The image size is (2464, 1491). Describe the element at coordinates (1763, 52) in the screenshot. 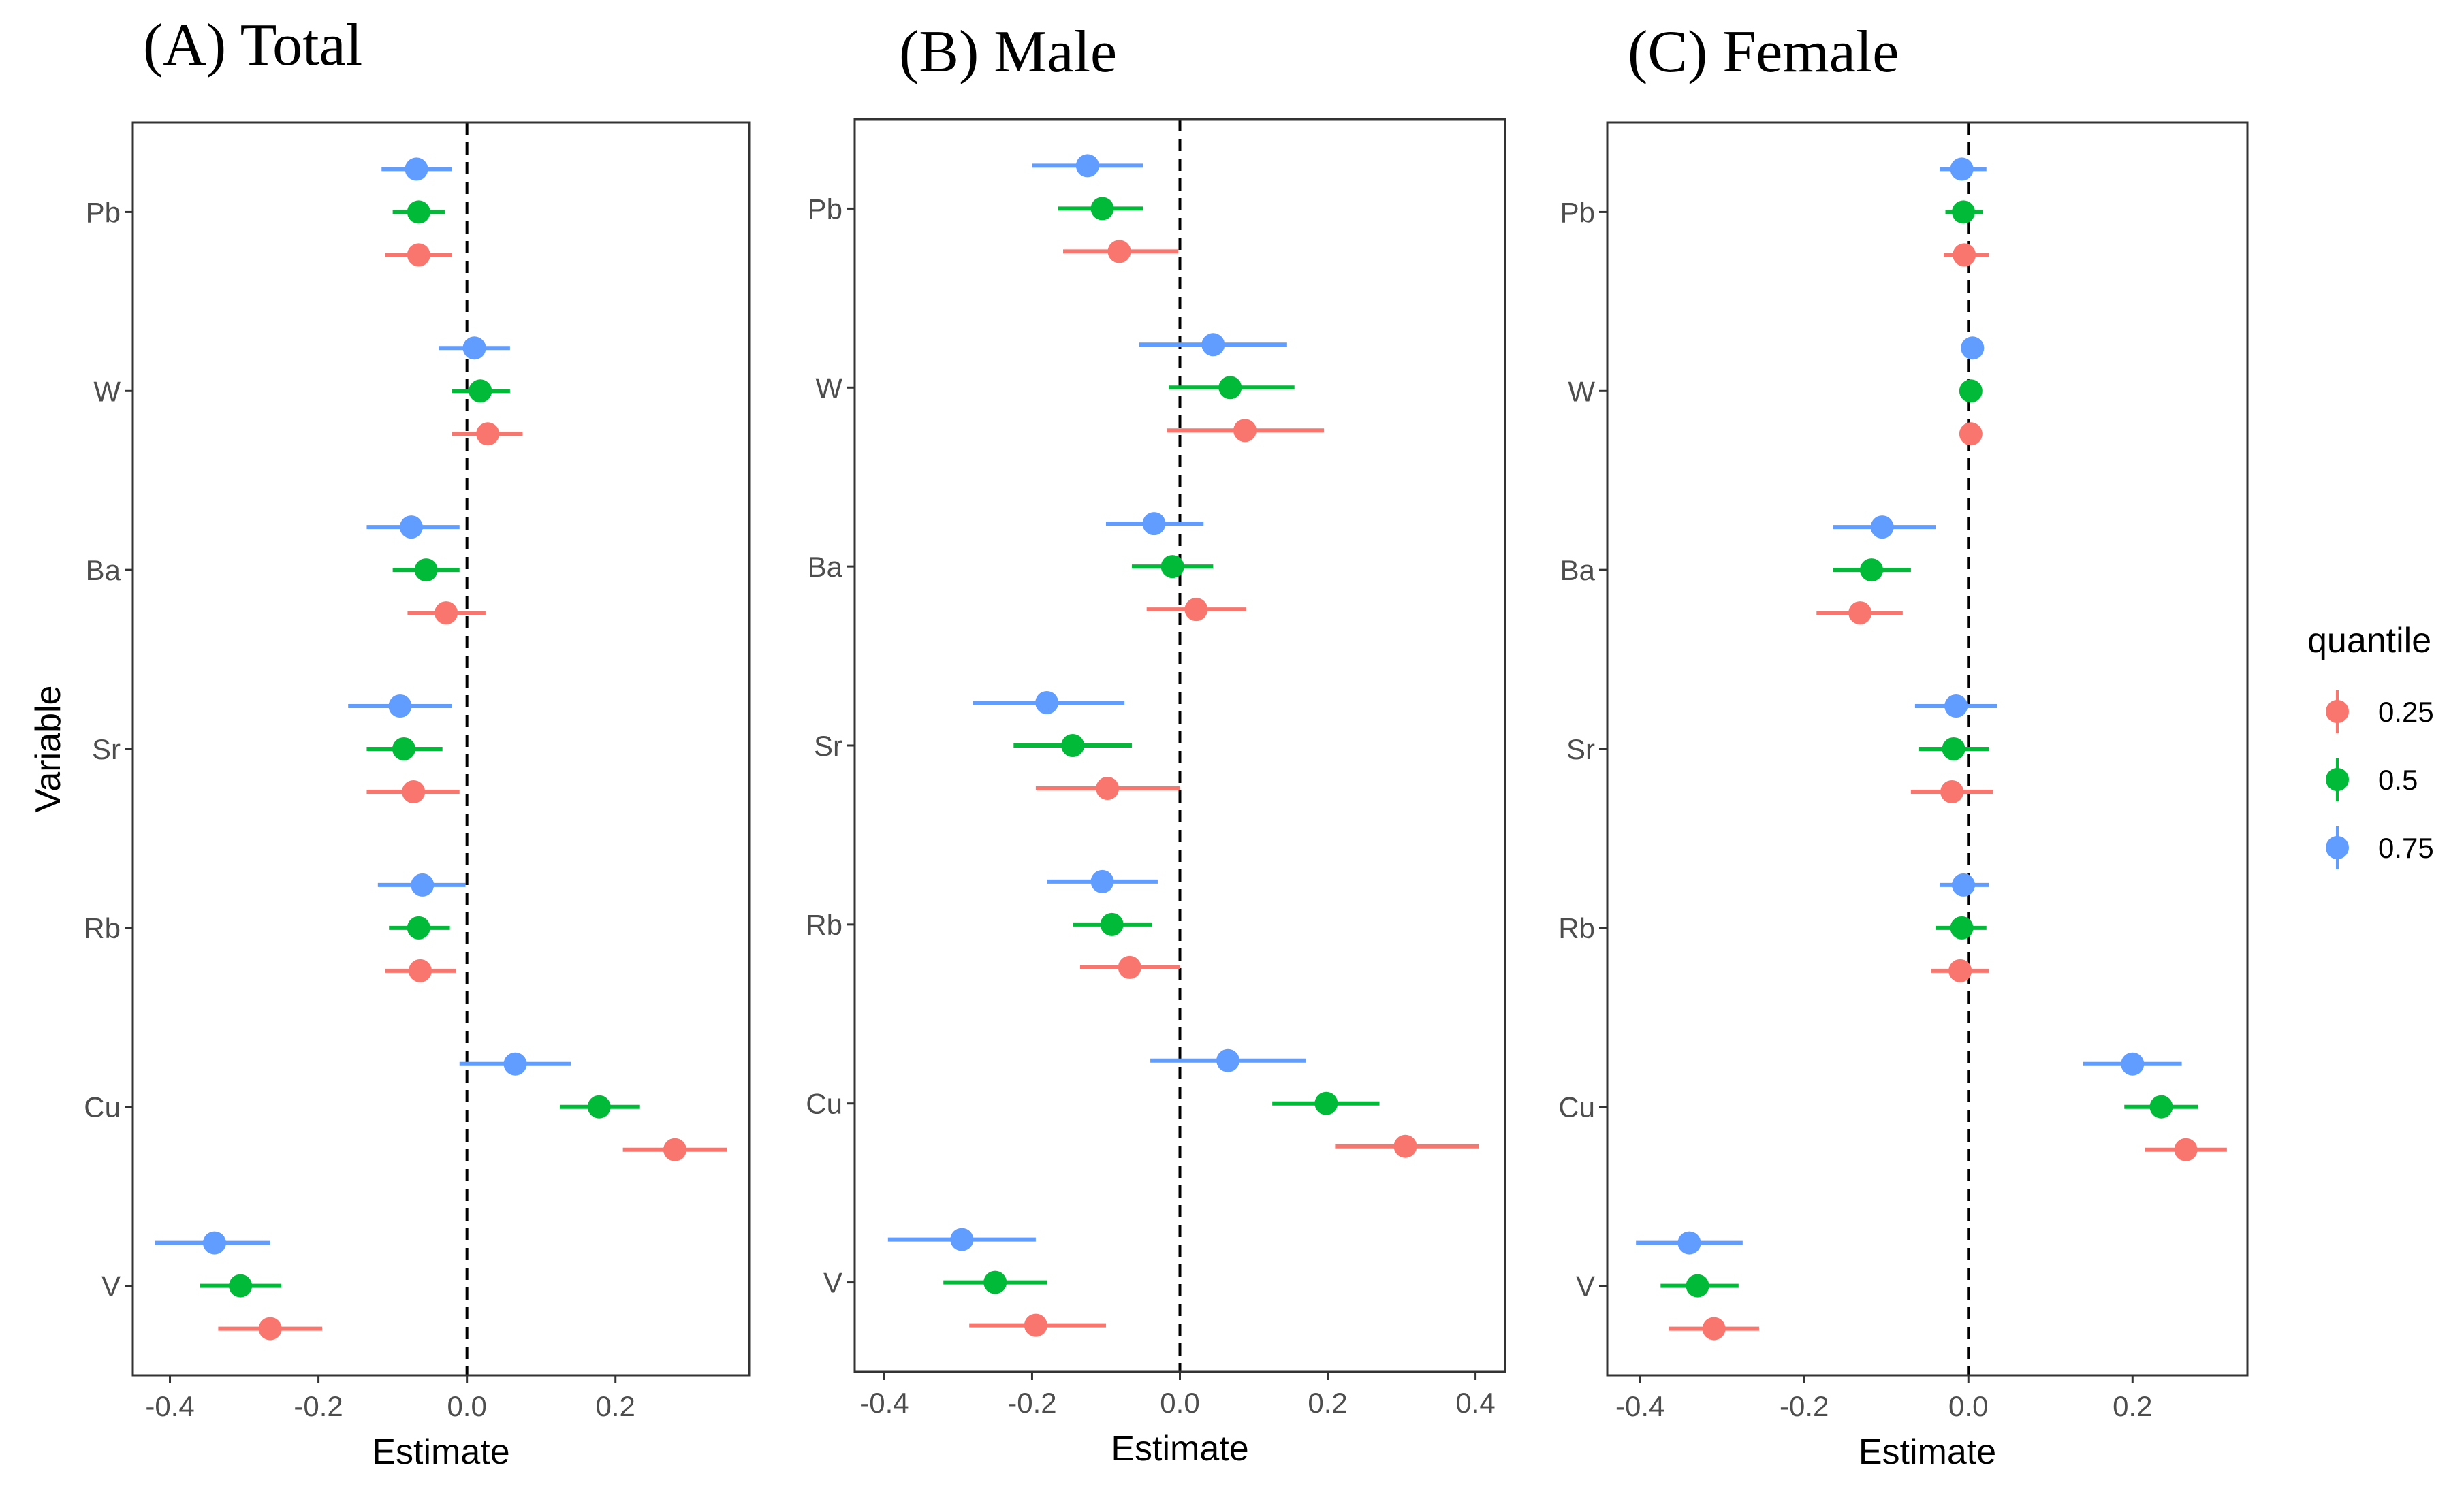

I see `panel-title: (C) Female` at that location.